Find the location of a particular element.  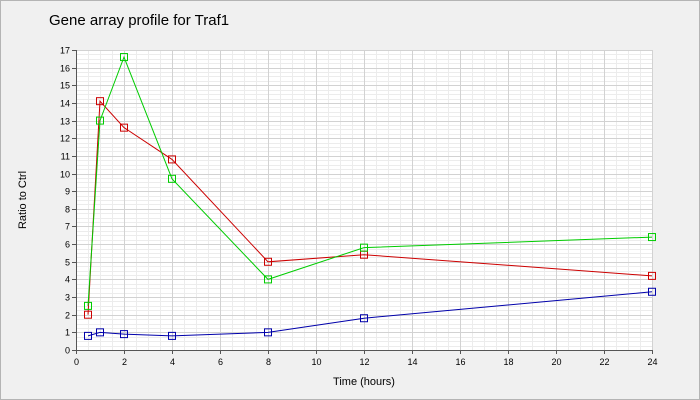

y-tick-label: 14 is located at coordinates (65, 104).